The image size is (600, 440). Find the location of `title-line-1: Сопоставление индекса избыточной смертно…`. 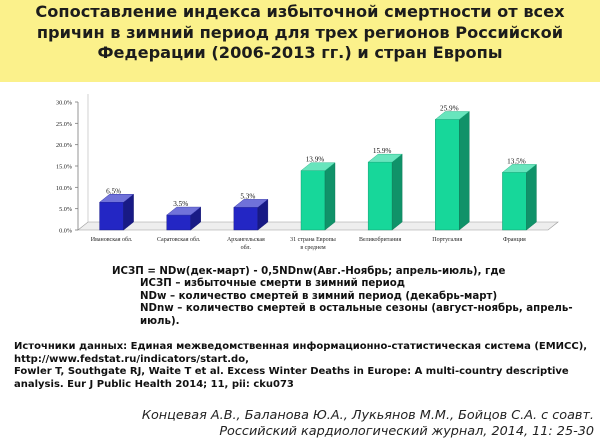

title-line-1: Сопоставление индекса избыточной смертно… is located at coordinates (300, 11).